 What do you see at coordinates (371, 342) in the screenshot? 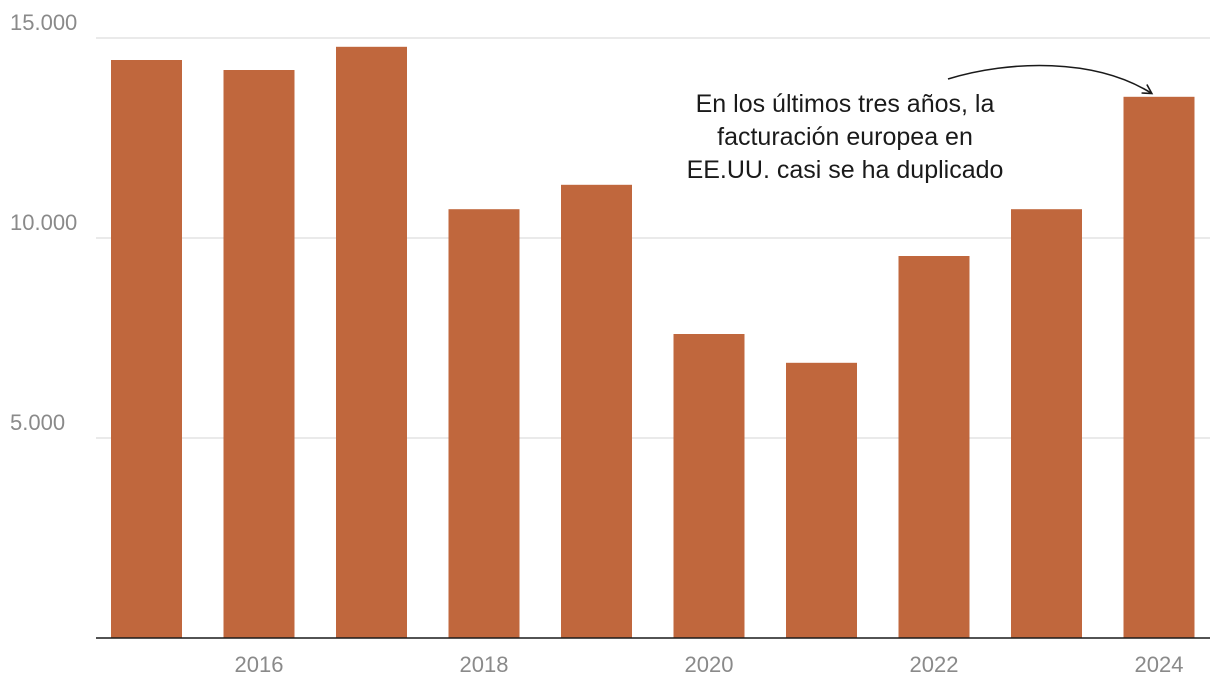
I see `bar-2017` at bounding box center [371, 342].